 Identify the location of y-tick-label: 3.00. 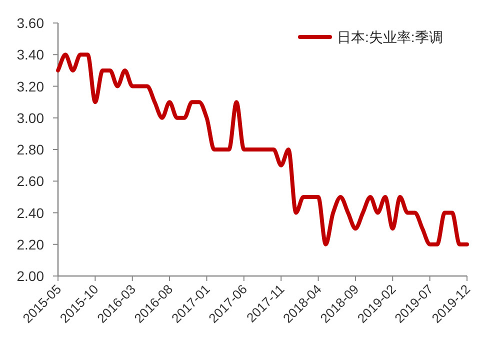
(30, 118).